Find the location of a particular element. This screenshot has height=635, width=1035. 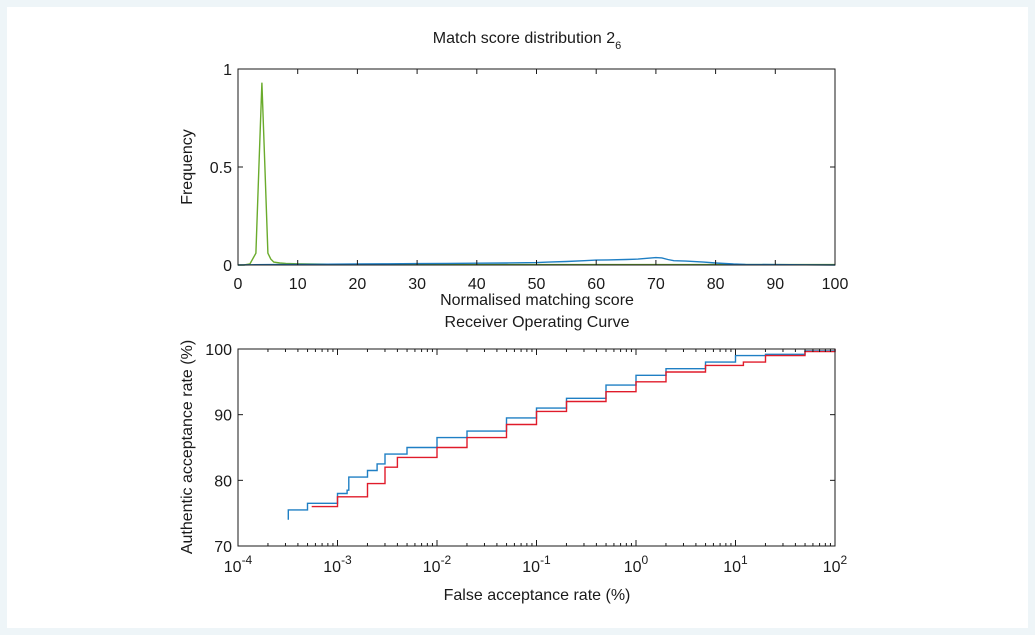

x-tick-labels: 10-4 10-3 10-2 10-1 100 101 102 is located at coordinates (536, 564).